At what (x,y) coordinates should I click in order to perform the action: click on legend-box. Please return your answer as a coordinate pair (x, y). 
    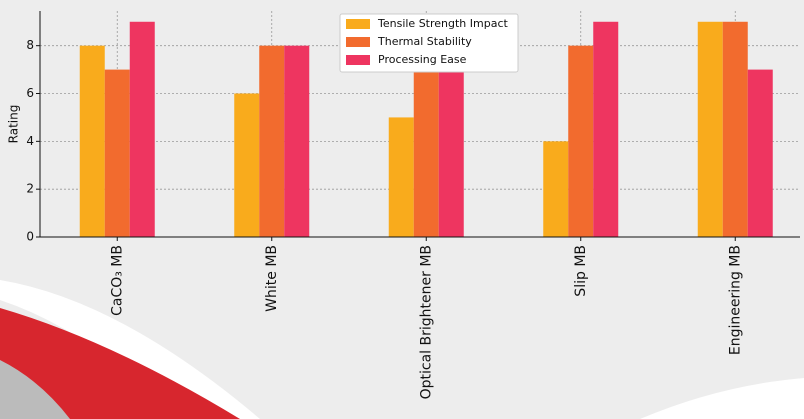
    Looking at the image, I should click on (429, 43).